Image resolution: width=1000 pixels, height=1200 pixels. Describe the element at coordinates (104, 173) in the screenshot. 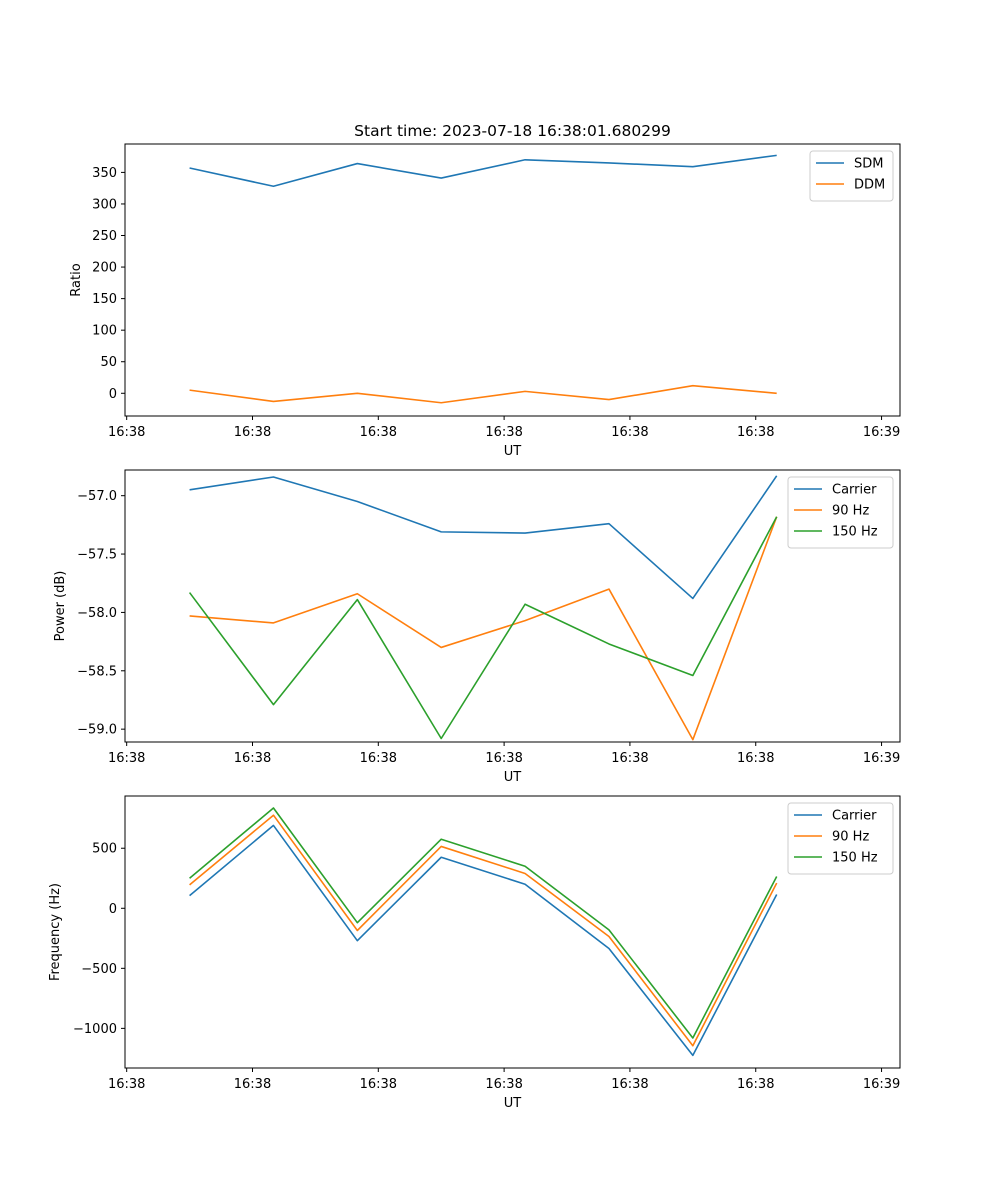

I see `ratio-y-tick-label: 350` at that location.